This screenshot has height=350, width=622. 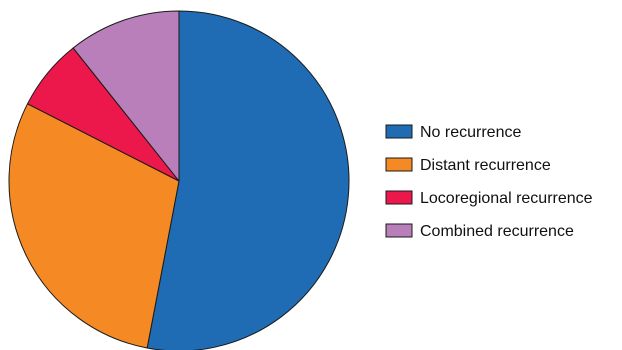 What do you see at coordinates (485, 165) in the screenshot?
I see `legend-label-distant-recurrence: Distant recurrence` at bounding box center [485, 165].